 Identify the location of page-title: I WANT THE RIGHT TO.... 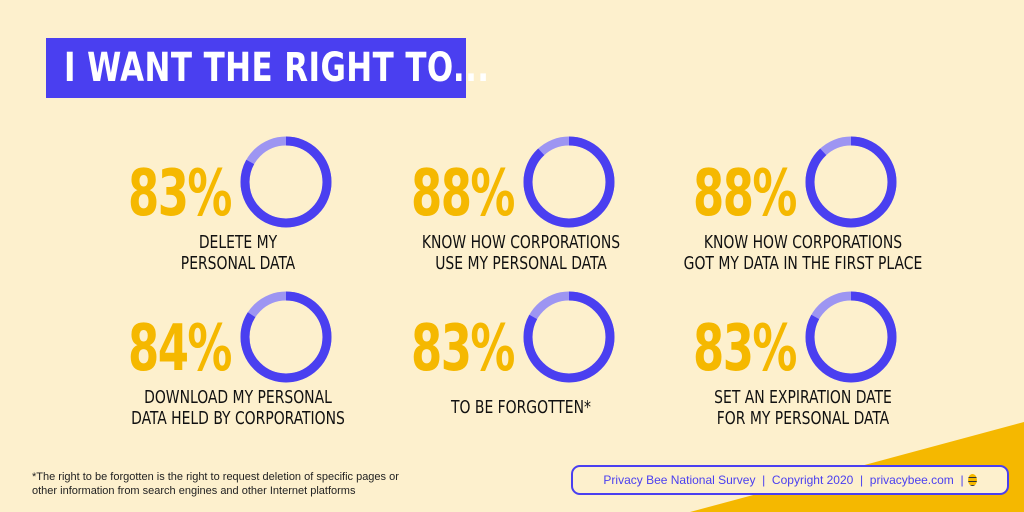
(277, 68).